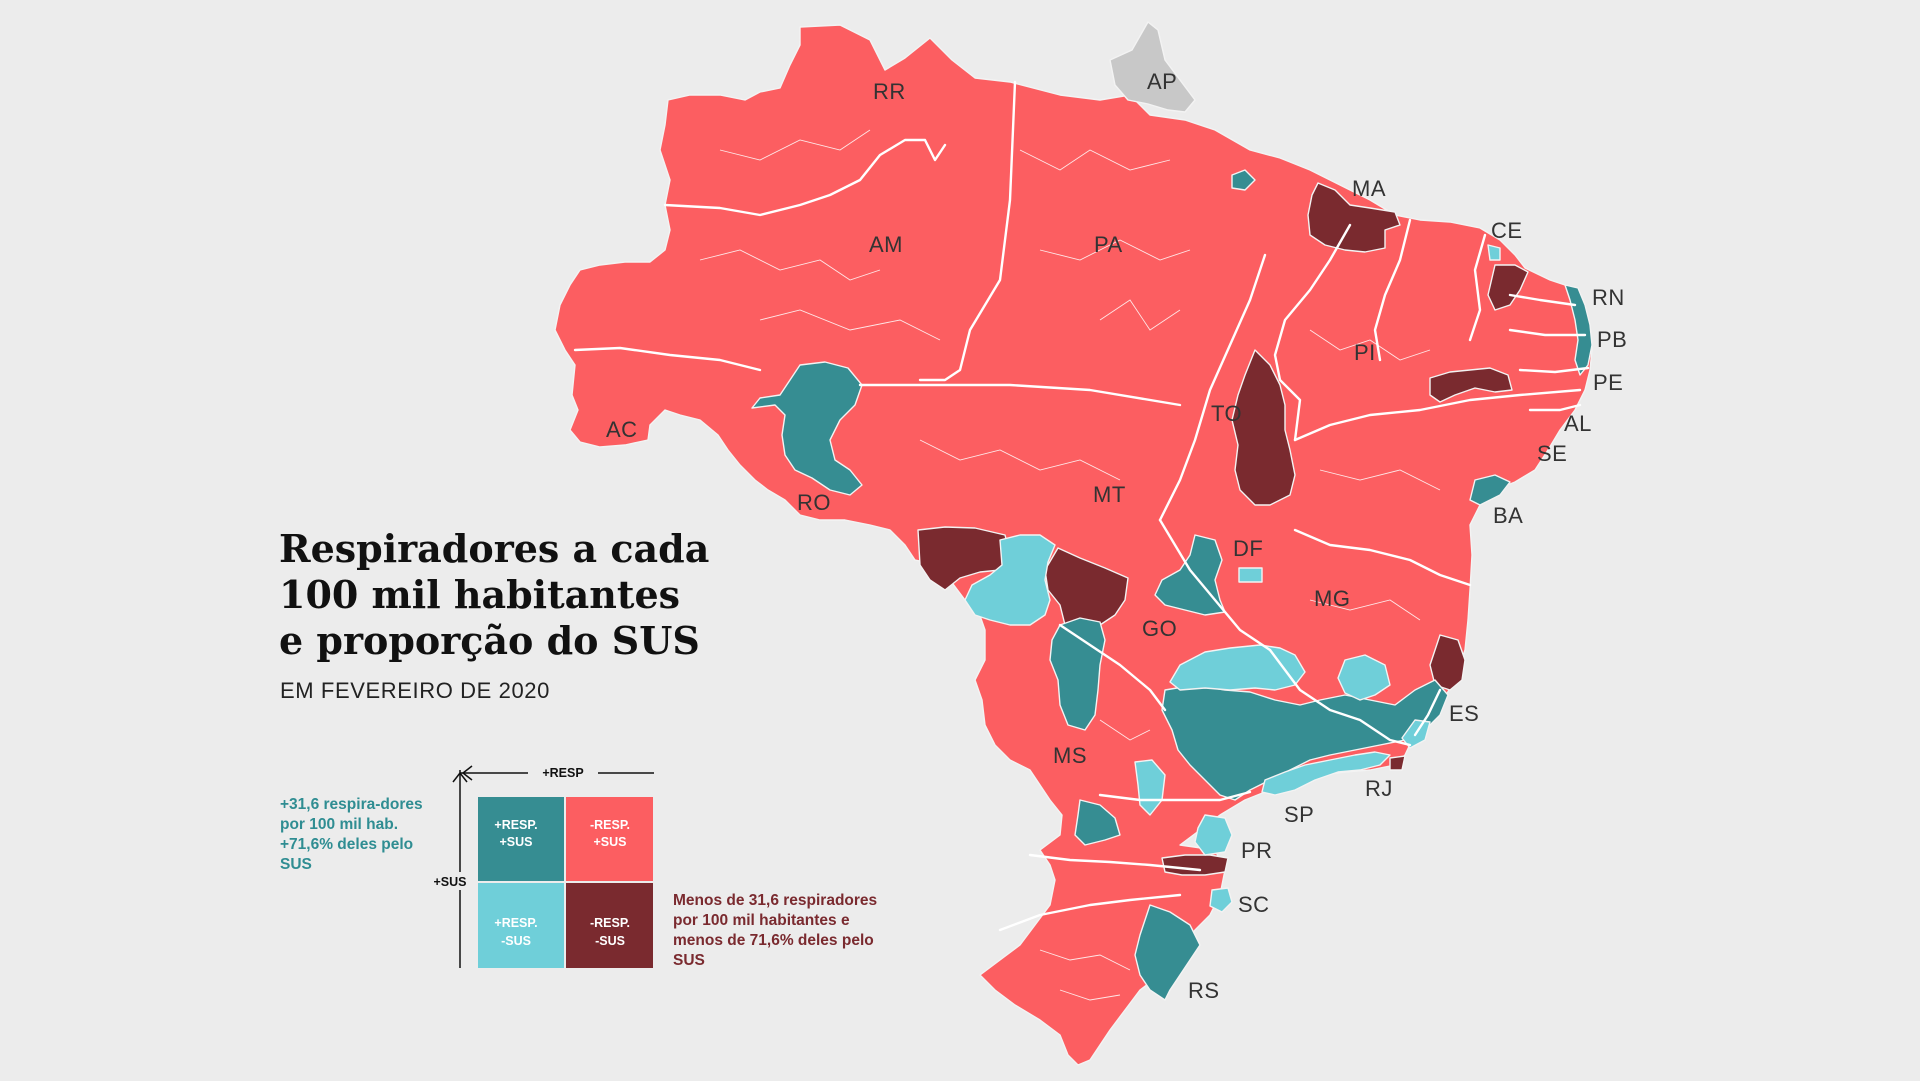  Describe the element at coordinates (1243, 180) in the screenshot. I see `pa-teal-spot` at that location.